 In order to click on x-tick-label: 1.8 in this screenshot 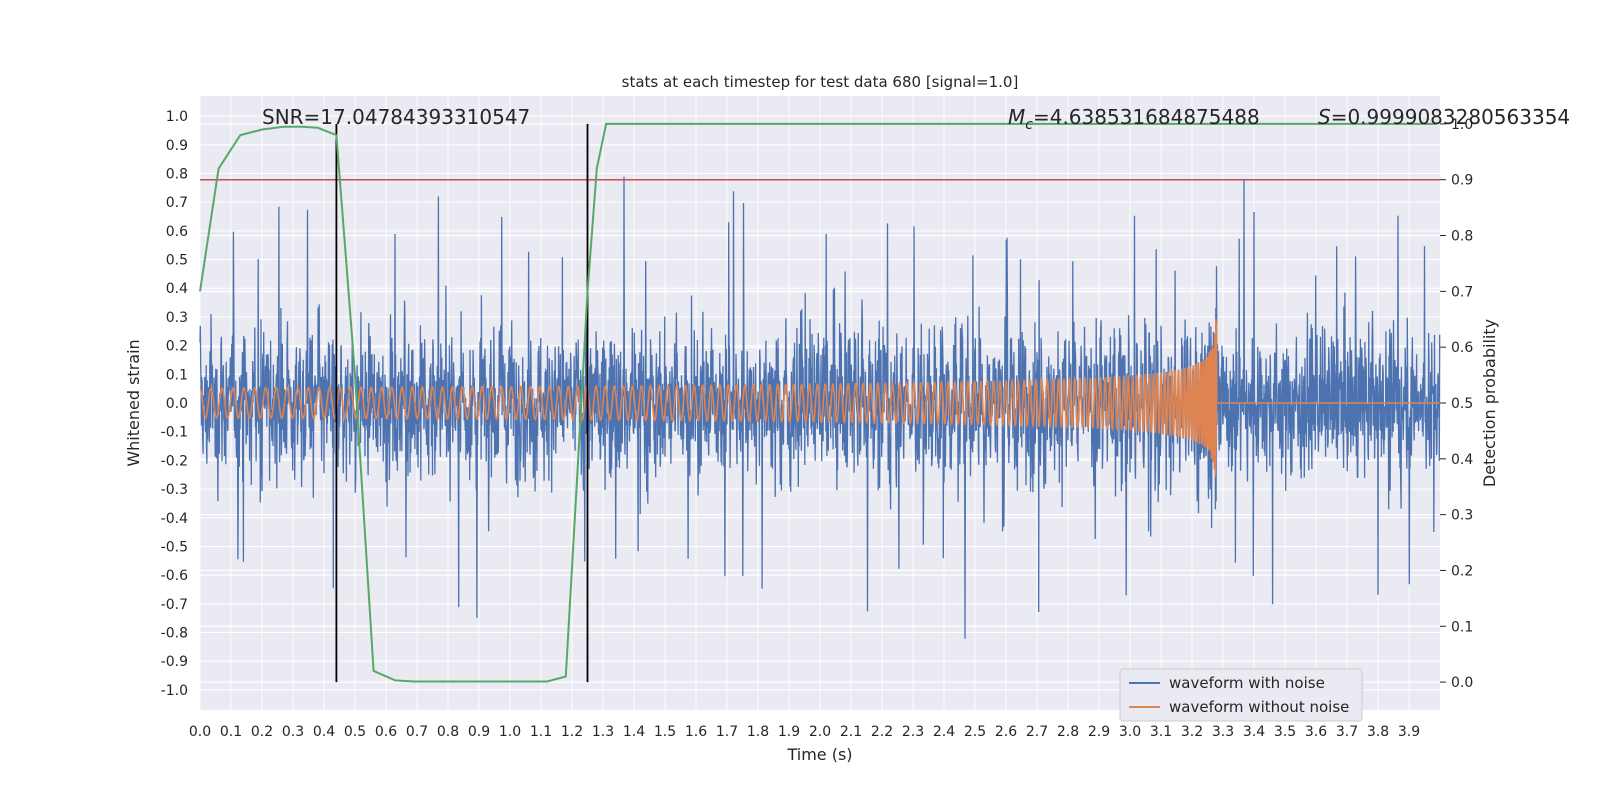, I will do `click(758, 732)`.